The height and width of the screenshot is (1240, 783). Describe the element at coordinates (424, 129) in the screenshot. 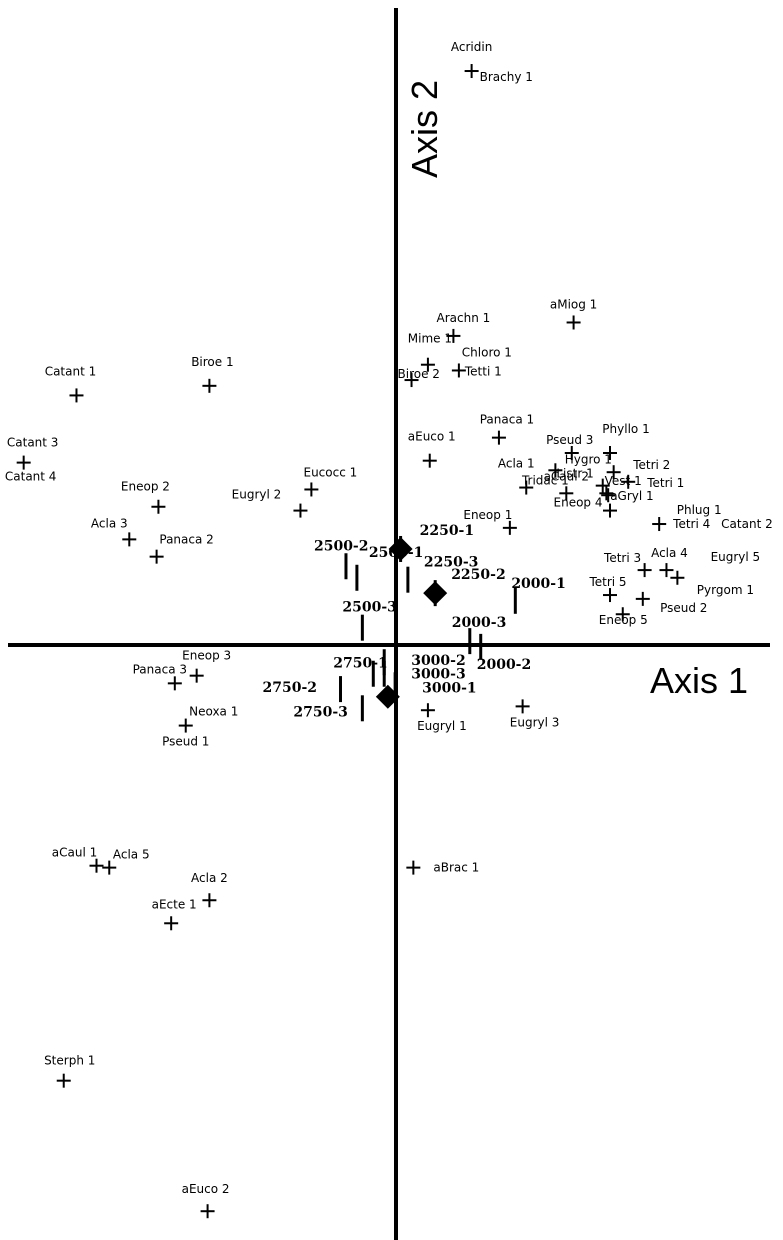

I see `y-axis-title: Axis 2` at that location.